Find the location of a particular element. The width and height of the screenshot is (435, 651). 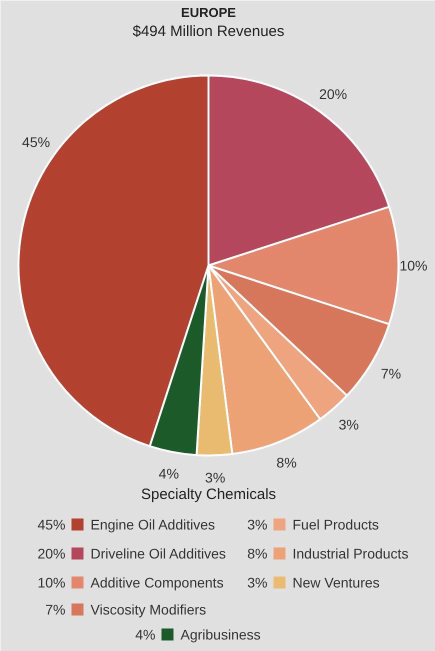

text: 10% is located at coordinates (51, 582).